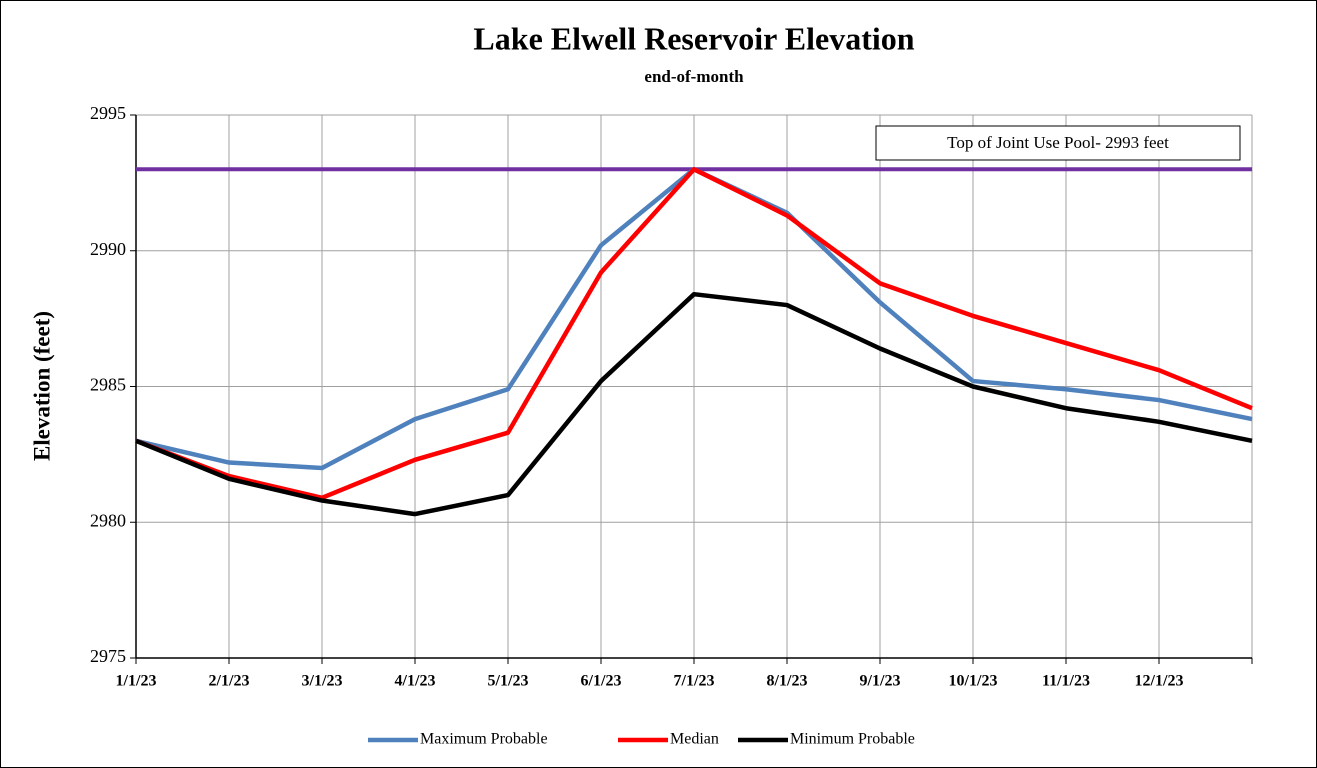  What do you see at coordinates (694, 739) in the screenshot?
I see `legend-label: Median` at bounding box center [694, 739].